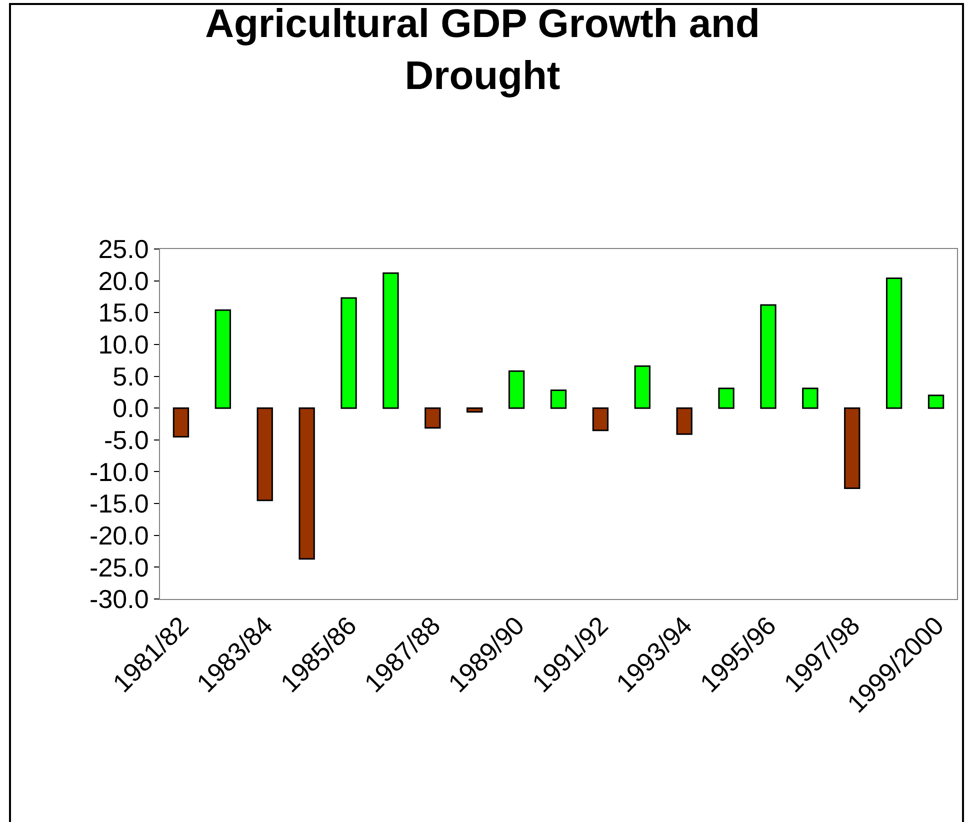  What do you see at coordinates (126, 440) in the screenshot?
I see `y-tick-label: -5.0` at bounding box center [126, 440].